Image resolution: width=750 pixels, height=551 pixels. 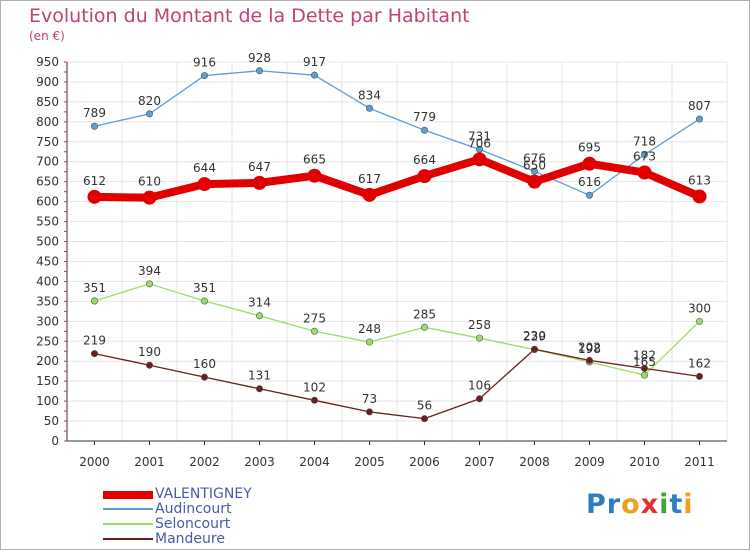 I want to click on data-label: 56, so click(x=424, y=406).